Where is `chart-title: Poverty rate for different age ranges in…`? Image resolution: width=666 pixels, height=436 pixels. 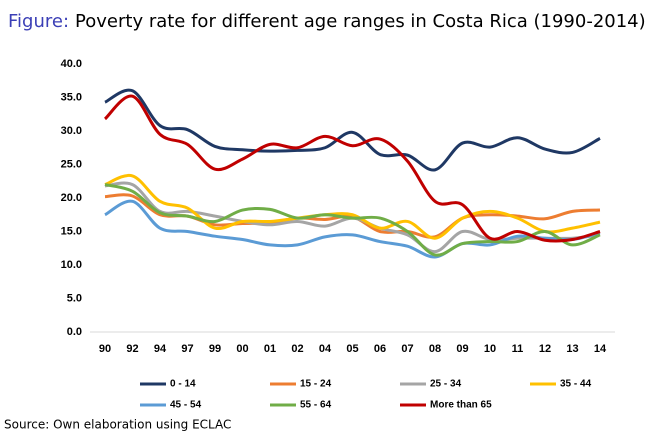 chart-title: Poverty rate for different age ranges in… is located at coordinates (360, 21).